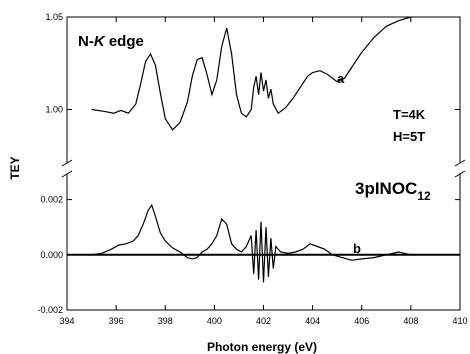 This screenshot has width=470, height=354. What do you see at coordinates (86, 41) in the screenshot?
I see `edge-label-prefix: N-` at bounding box center [86, 41].